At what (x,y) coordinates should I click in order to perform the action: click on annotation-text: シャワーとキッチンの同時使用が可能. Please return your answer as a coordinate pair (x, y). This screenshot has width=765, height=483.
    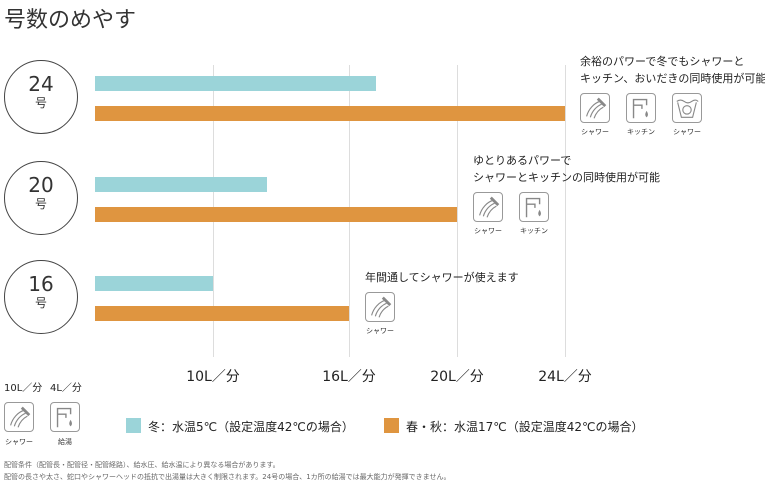
    Looking at the image, I should click on (566, 177).